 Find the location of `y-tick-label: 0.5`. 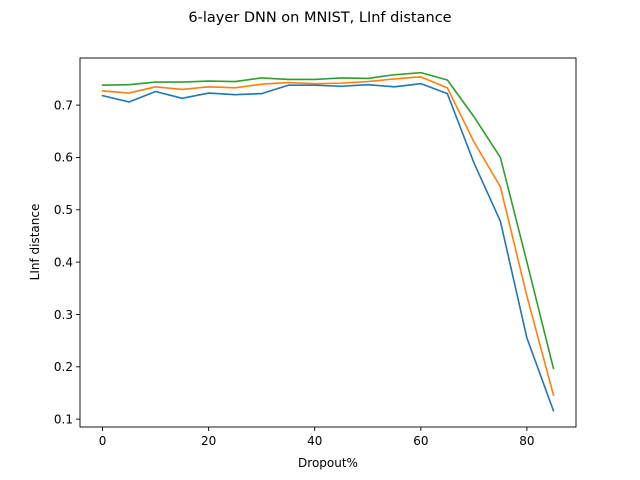

y-tick-label: 0.5 is located at coordinates (63, 210).